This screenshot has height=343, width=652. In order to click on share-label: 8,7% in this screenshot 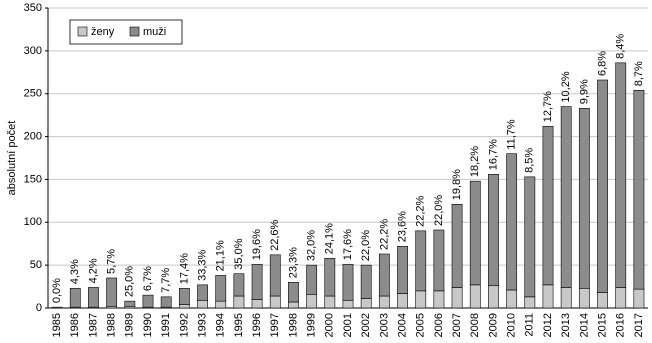, I will do `click(639, 73)`.